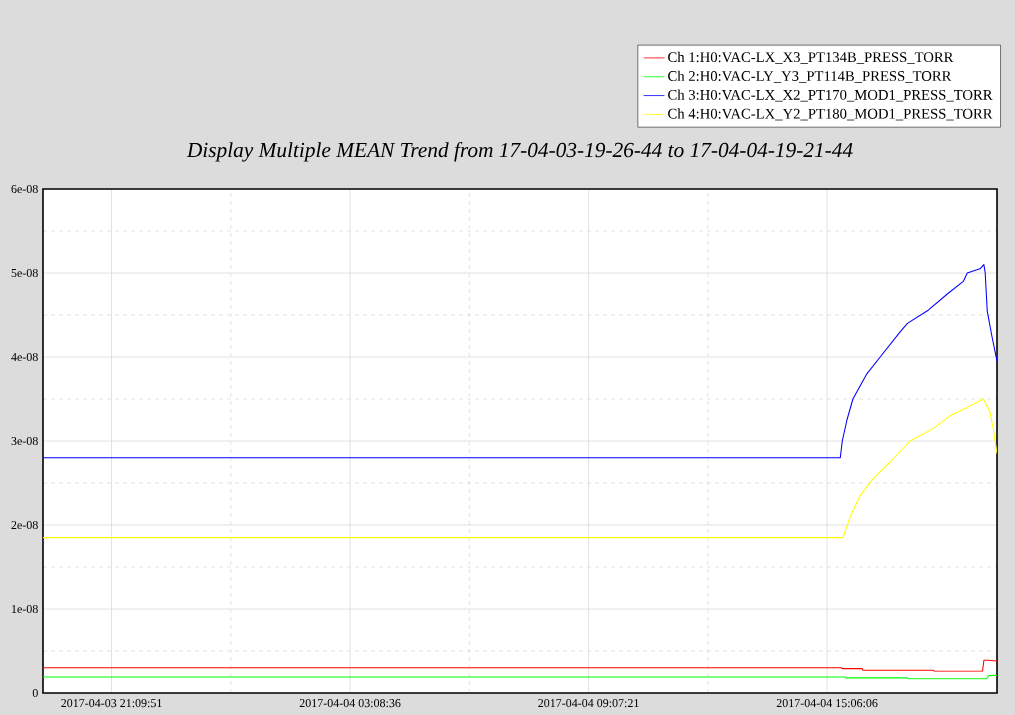  What do you see at coordinates (35, 693) in the screenshot?
I see `y-tick-label: 0` at bounding box center [35, 693].